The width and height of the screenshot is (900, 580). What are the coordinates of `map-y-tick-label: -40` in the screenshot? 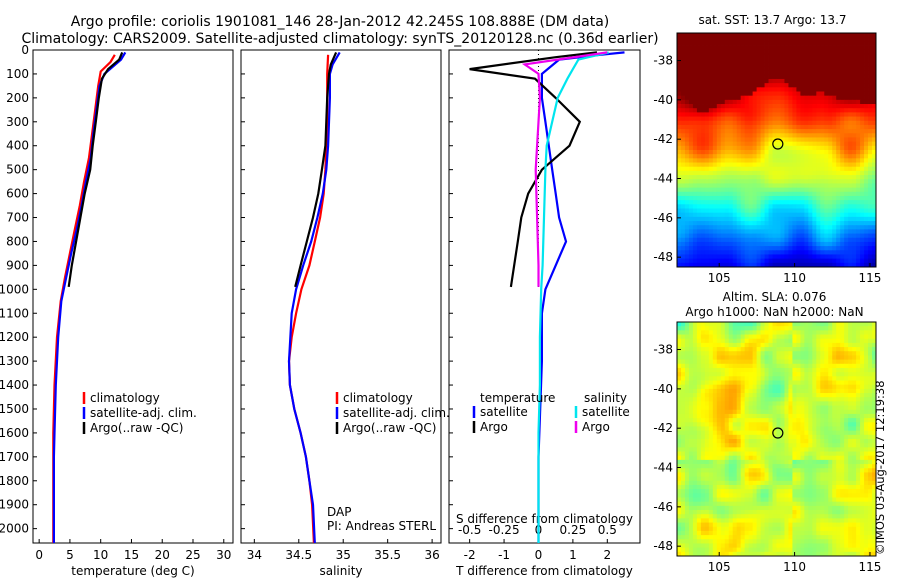 It's located at (663, 100).